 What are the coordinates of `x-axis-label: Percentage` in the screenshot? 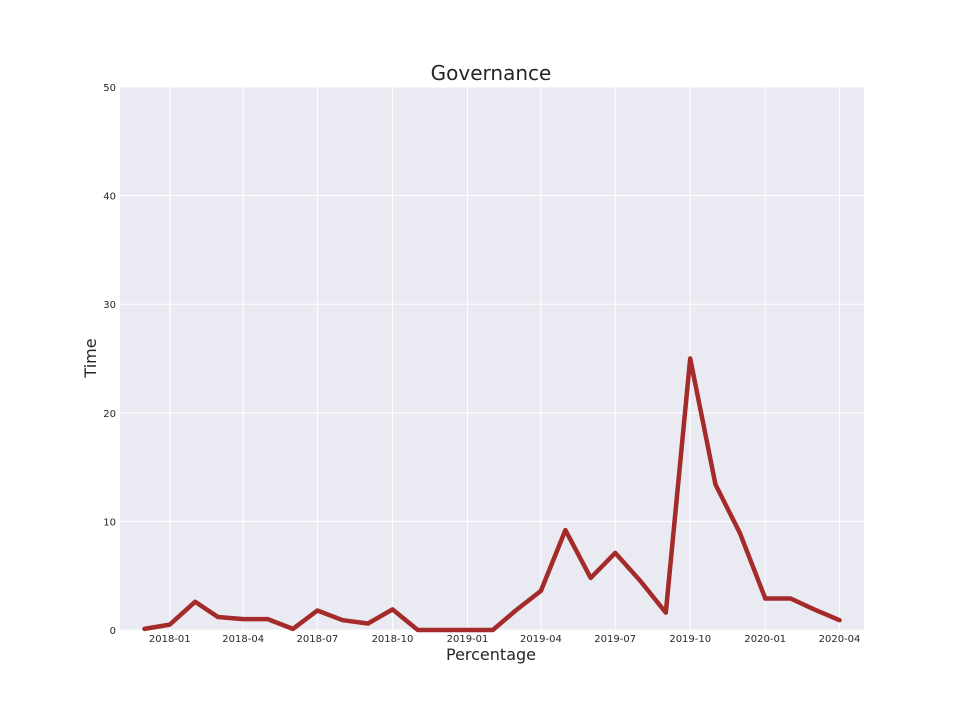 It's located at (491, 654).